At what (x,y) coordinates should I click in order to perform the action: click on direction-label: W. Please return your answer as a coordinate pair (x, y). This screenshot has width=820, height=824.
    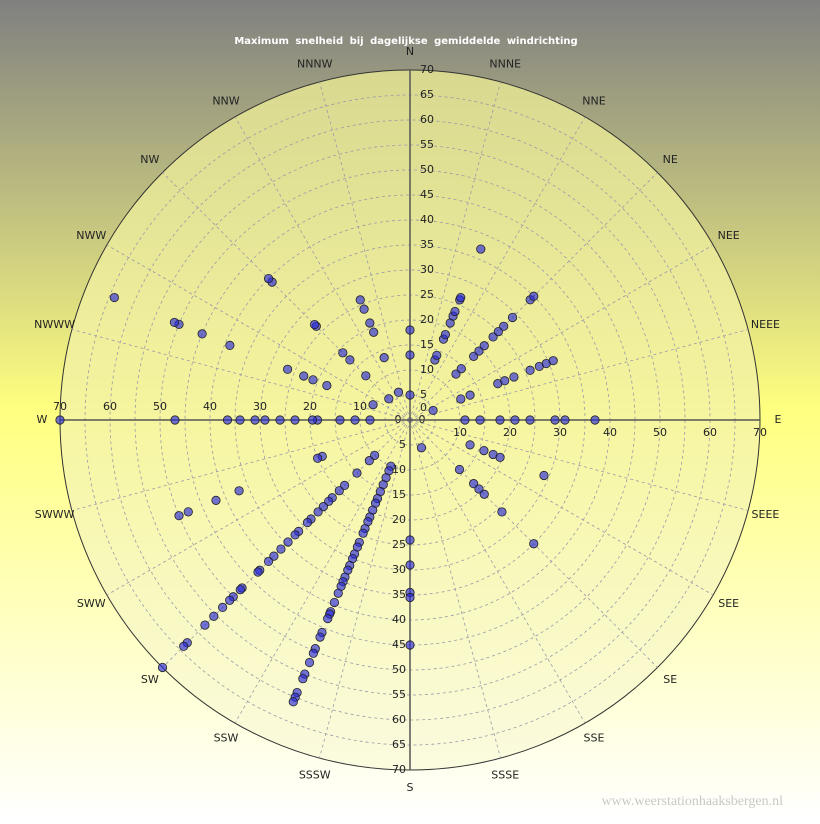
    Looking at the image, I should click on (42, 419).